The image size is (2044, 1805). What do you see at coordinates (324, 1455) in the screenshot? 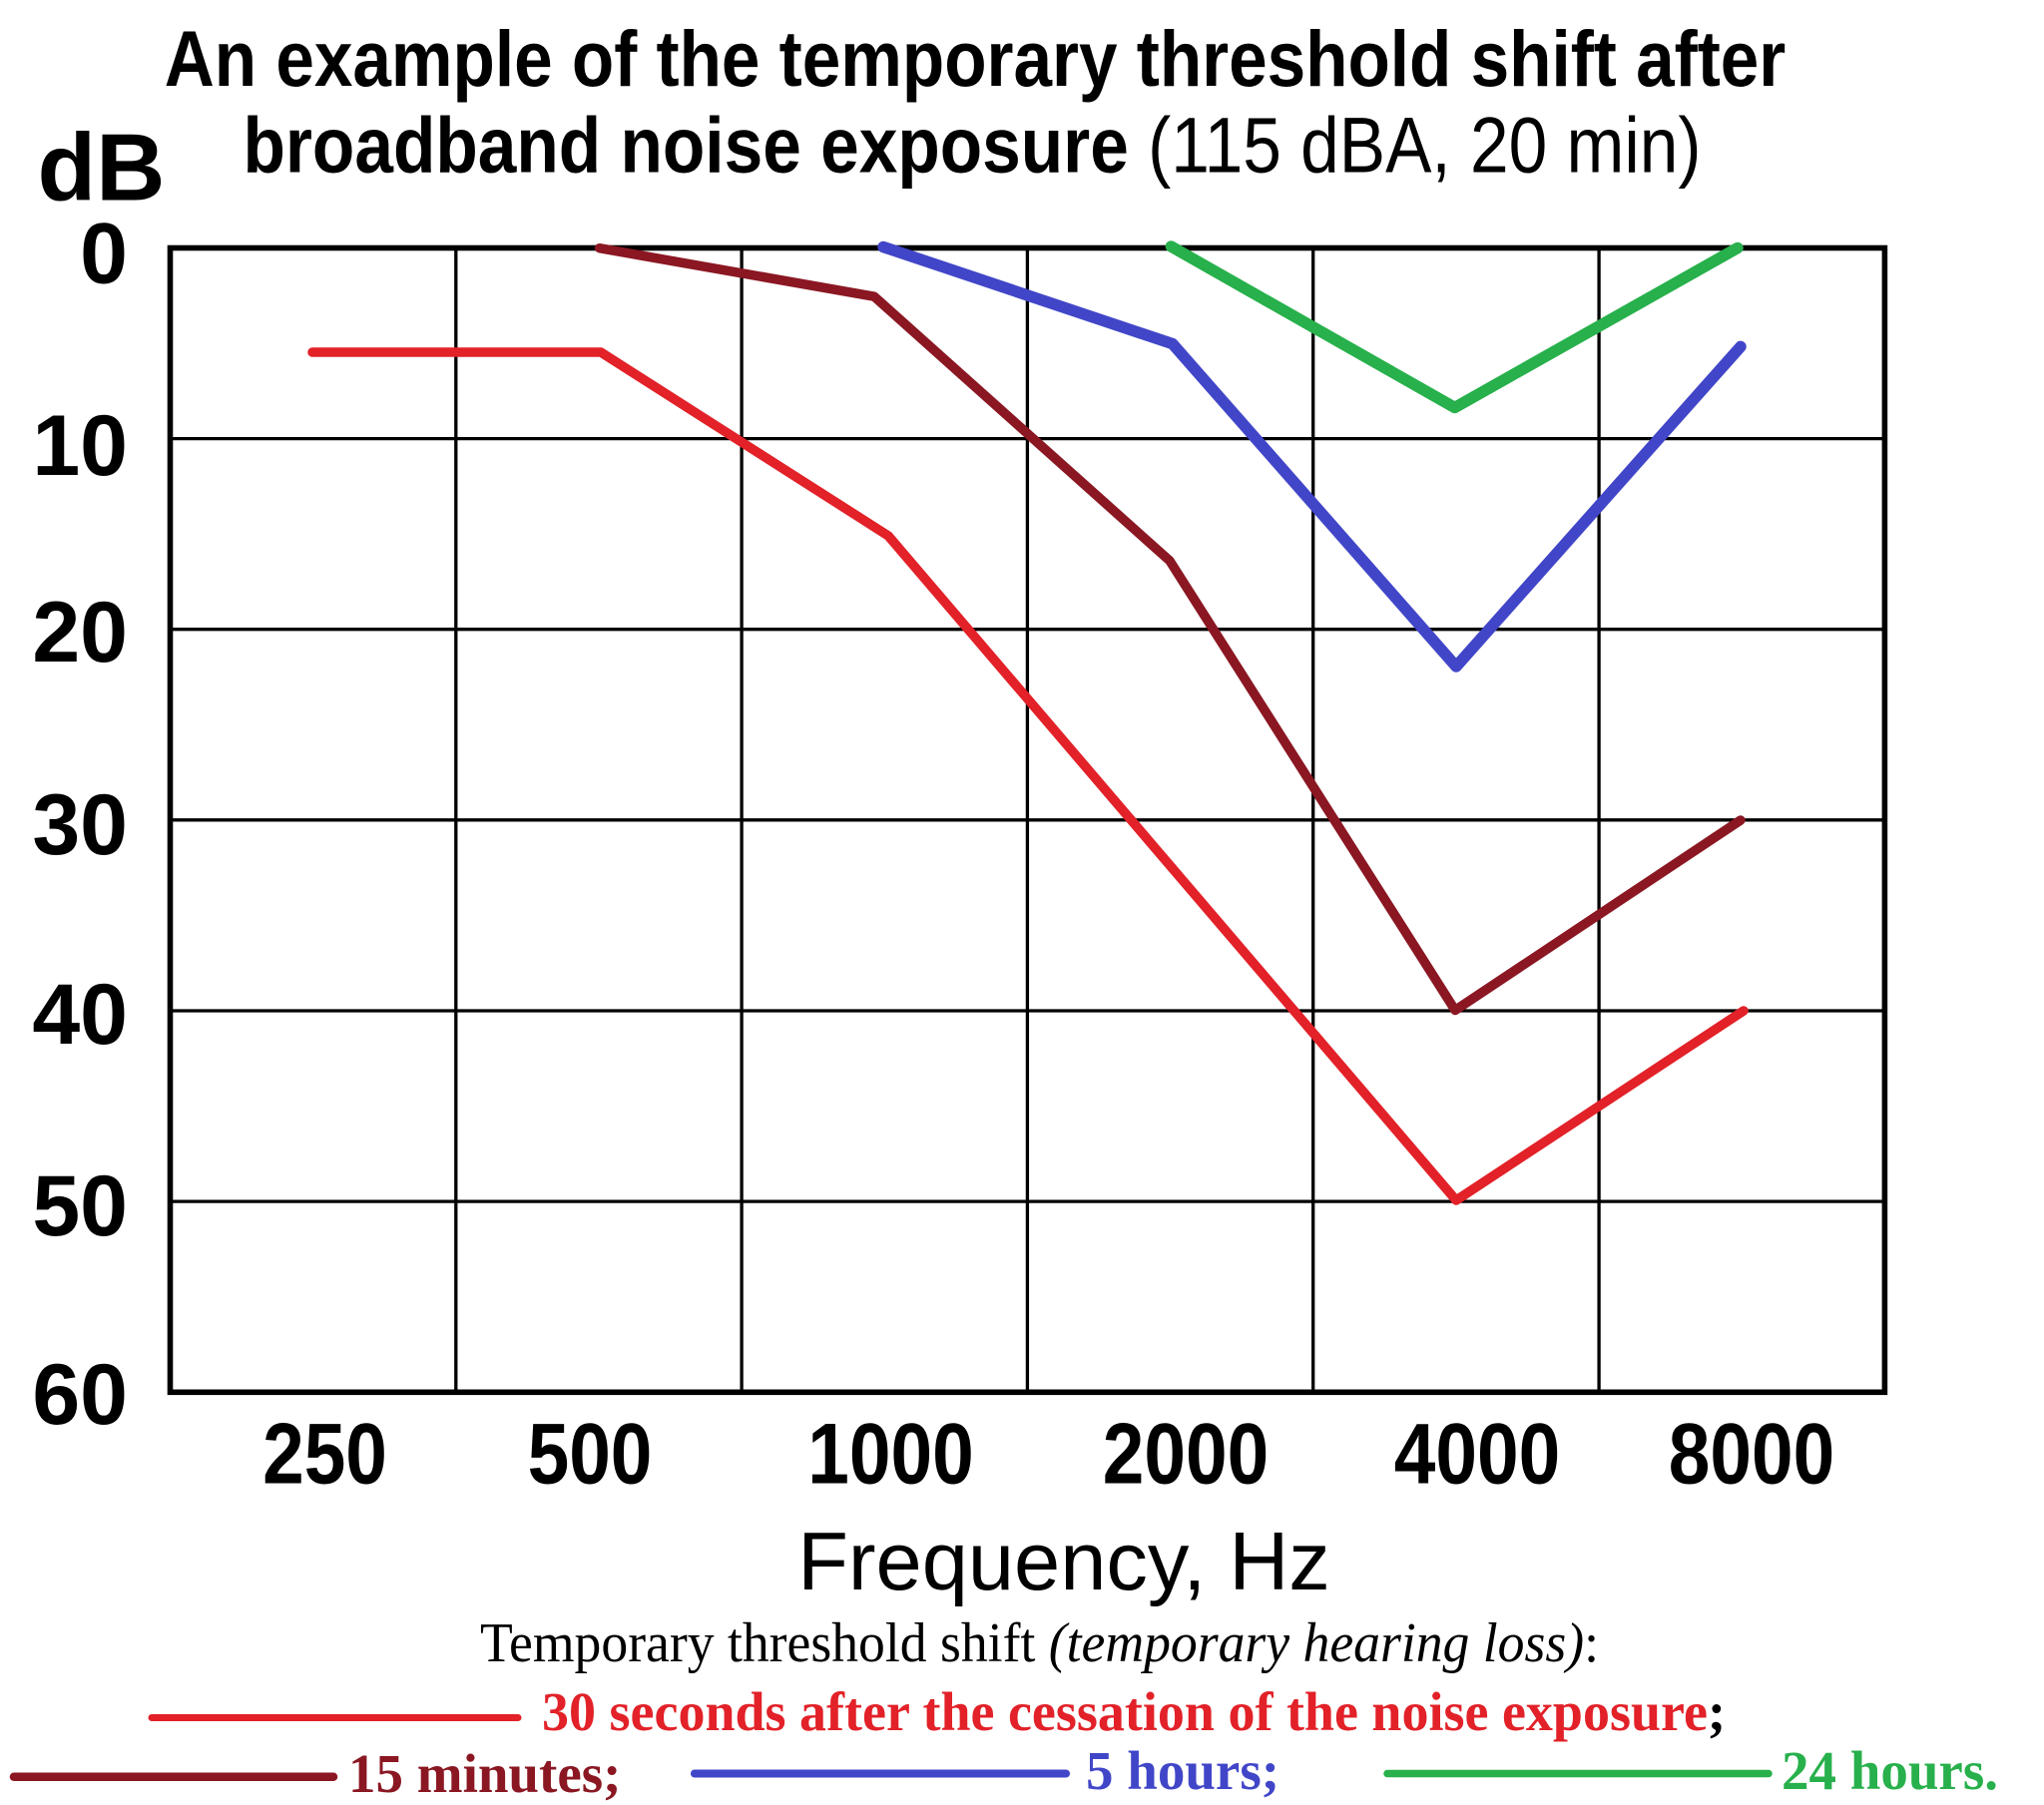
I see `svg-text: 250` at bounding box center [324, 1455].